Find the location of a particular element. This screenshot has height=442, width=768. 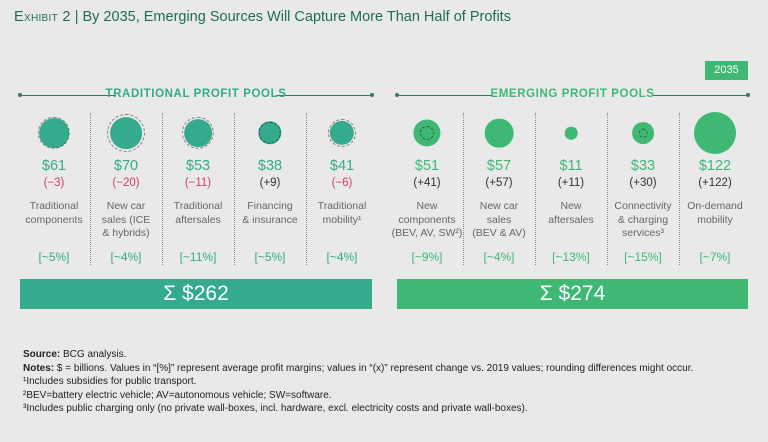

label-line: services³ is located at coordinates (642, 233).